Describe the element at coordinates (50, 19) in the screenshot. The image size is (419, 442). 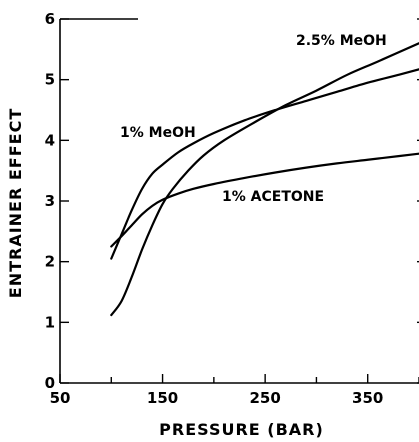
I see `y-tick-label: 6` at that location.